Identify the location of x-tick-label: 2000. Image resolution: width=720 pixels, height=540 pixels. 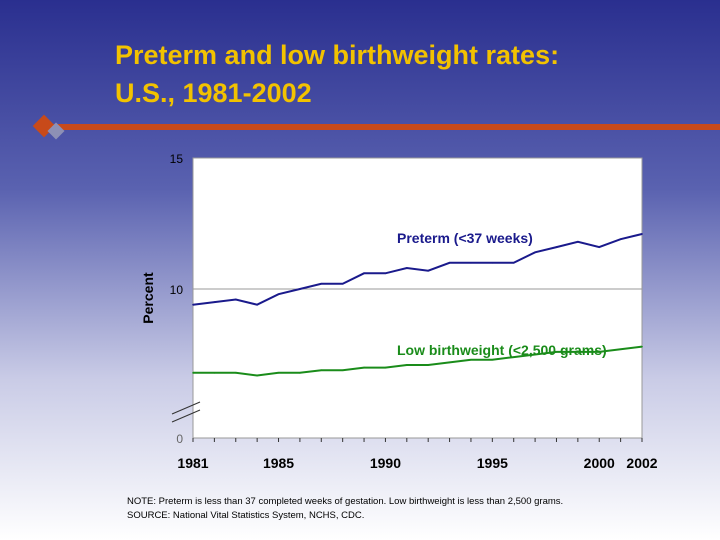
(599, 463).